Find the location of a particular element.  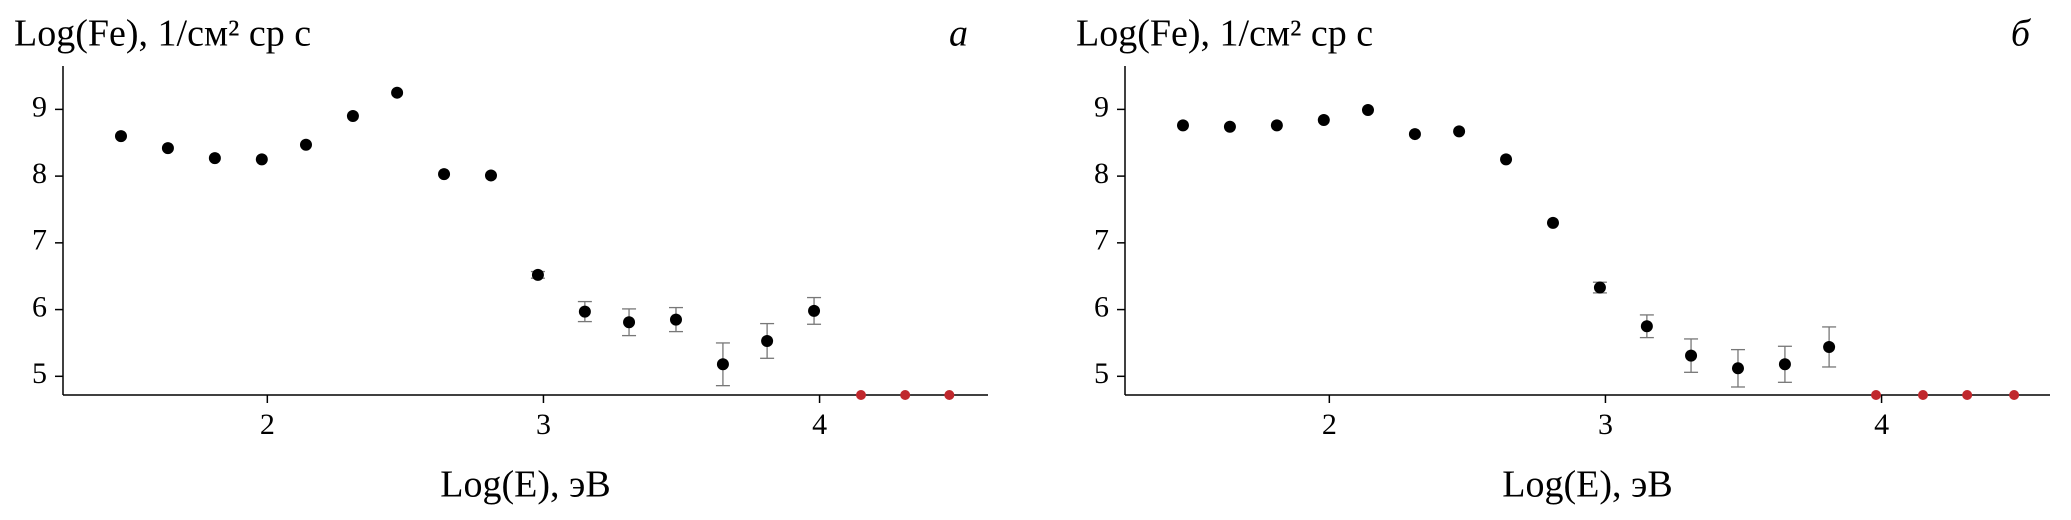

panel-label: а is located at coordinates (958, 34).